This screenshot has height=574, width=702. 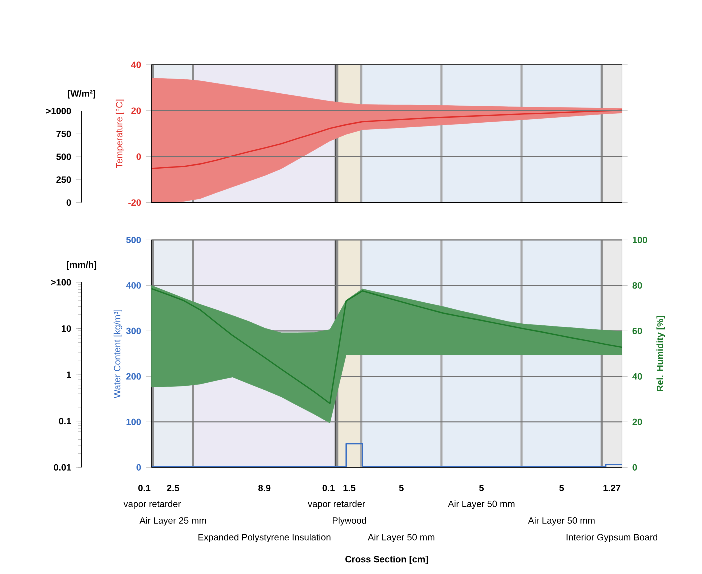 I want to click on y-tick-label: 400, so click(x=134, y=285).